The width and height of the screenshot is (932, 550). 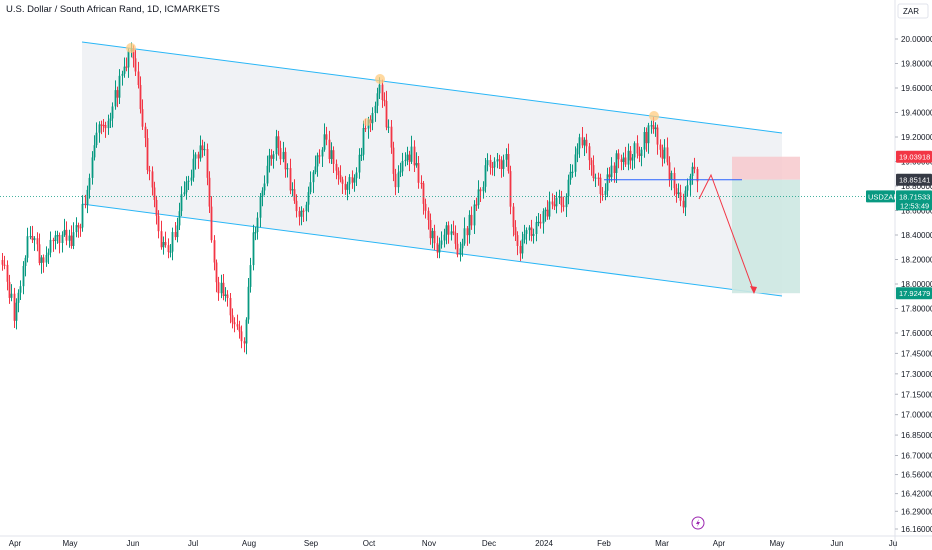 What do you see at coordinates (916, 475) in the screenshot?
I see `price-axis-label: 16.56000` at bounding box center [916, 475].